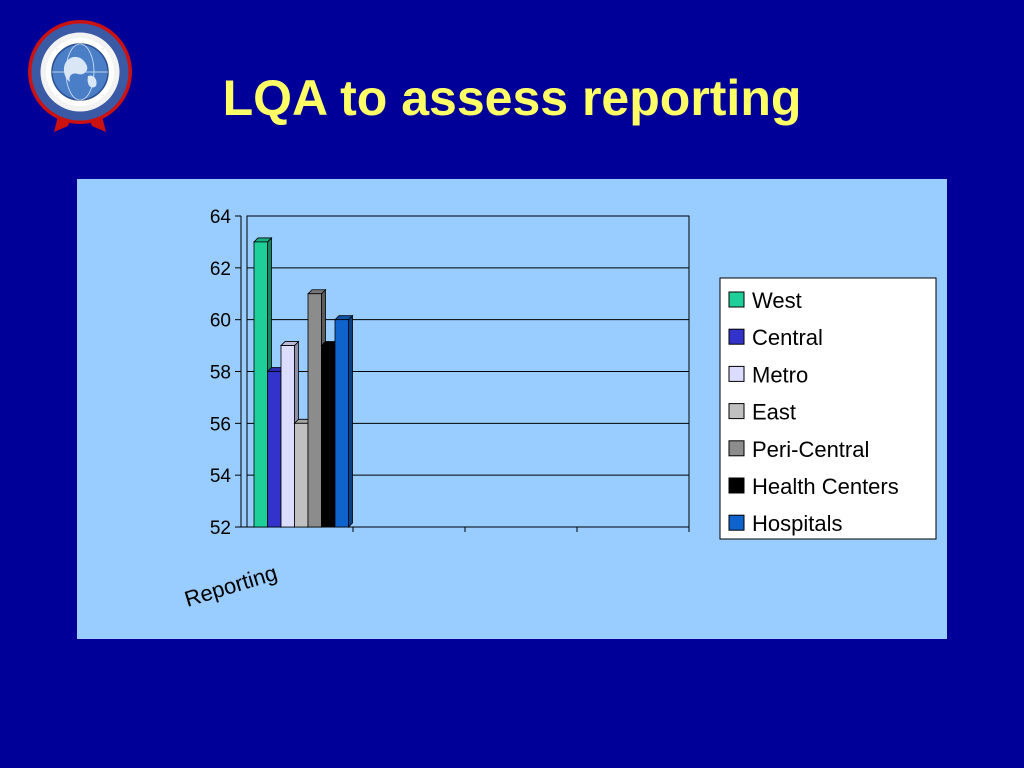 The height and width of the screenshot is (768, 1024). I want to click on legend-label: Hospitals, so click(797, 523).